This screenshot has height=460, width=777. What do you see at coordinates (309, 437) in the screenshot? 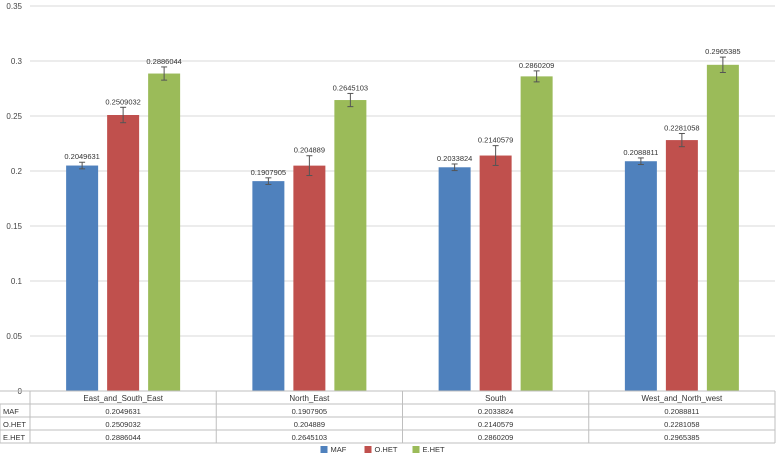
I see `table-cell: 0.2645103` at bounding box center [309, 437].